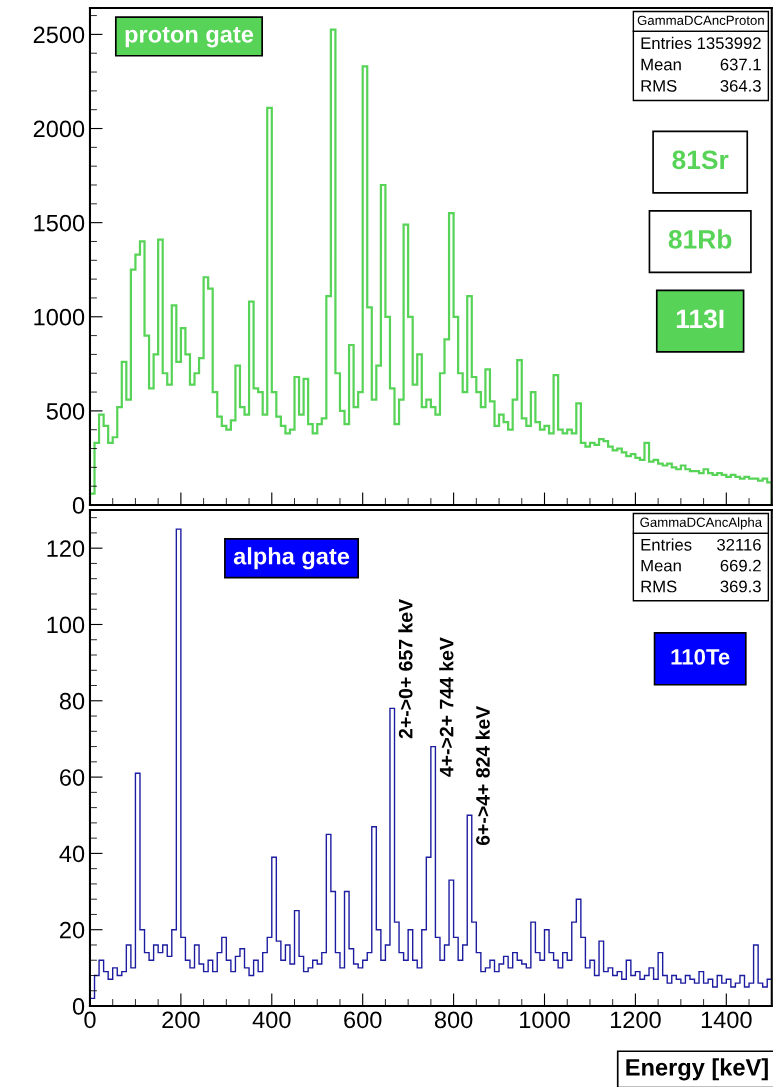 This screenshot has height=1087, width=773. What do you see at coordinates (271, 1020) in the screenshot?
I see `x-tick-label: 400` at bounding box center [271, 1020].